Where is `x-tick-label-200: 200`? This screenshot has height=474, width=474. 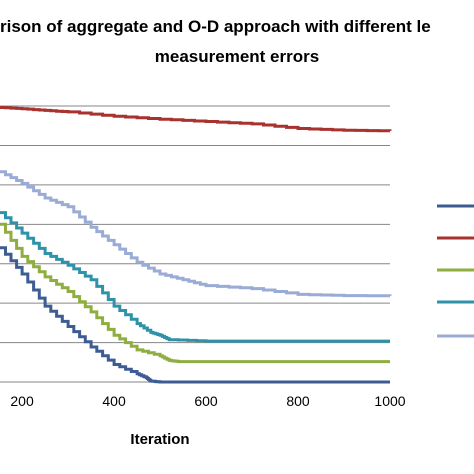
x-tick-label-200: 200 is located at coordinates (22, 401).